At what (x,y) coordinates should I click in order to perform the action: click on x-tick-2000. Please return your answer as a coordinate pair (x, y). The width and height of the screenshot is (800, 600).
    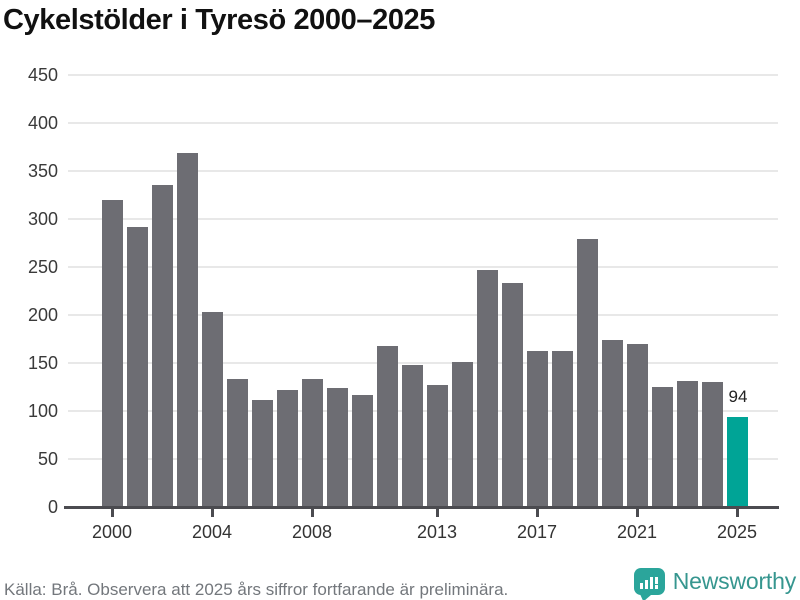
    Looking at the image, I should click on (112, 512).